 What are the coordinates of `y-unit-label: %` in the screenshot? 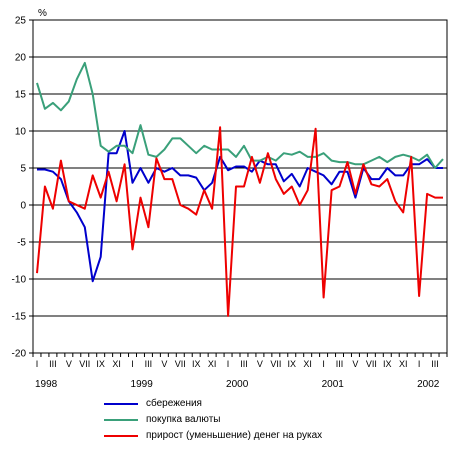 It's located at (42, 13).